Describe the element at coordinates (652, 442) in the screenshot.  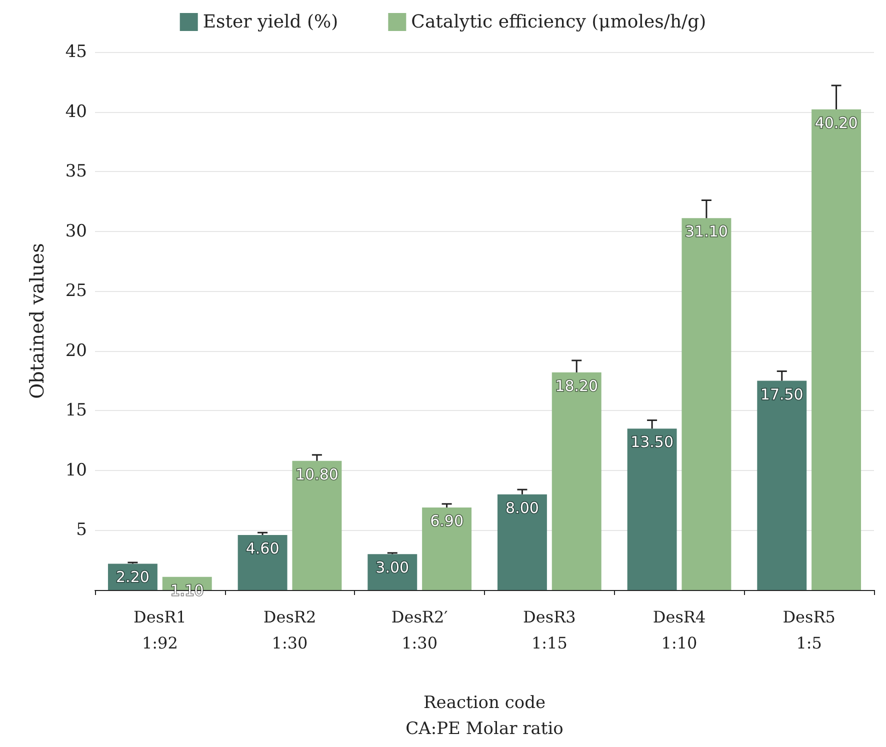
I see `data-label: 13.50` at that location.